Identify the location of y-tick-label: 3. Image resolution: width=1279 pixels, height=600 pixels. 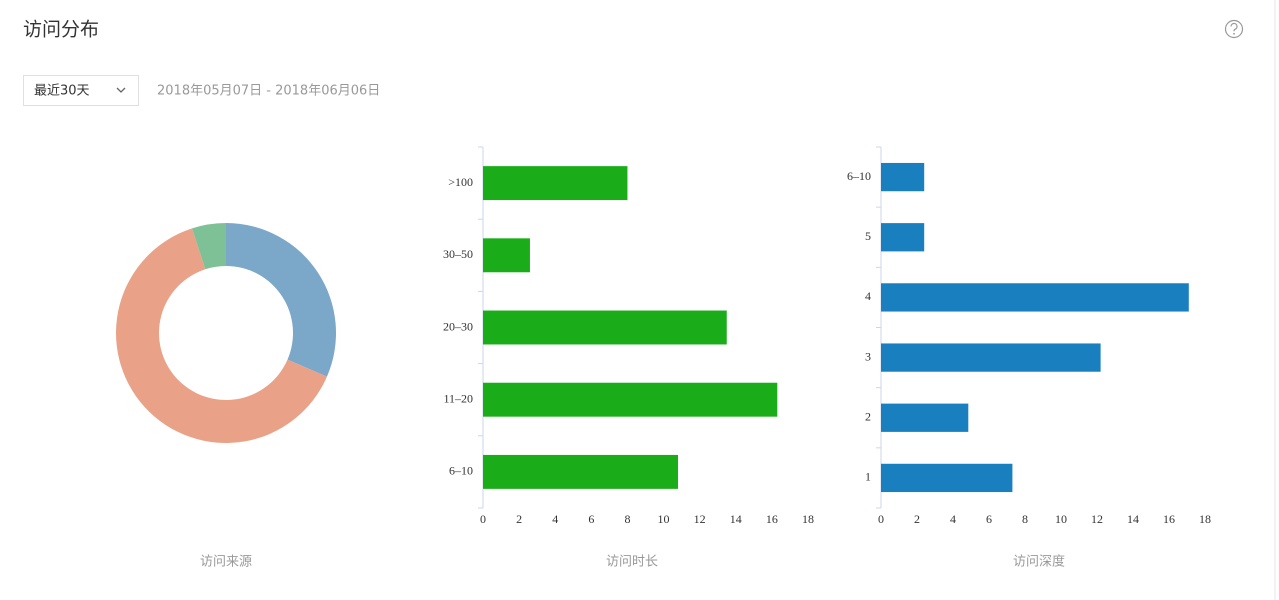
(868, 356).